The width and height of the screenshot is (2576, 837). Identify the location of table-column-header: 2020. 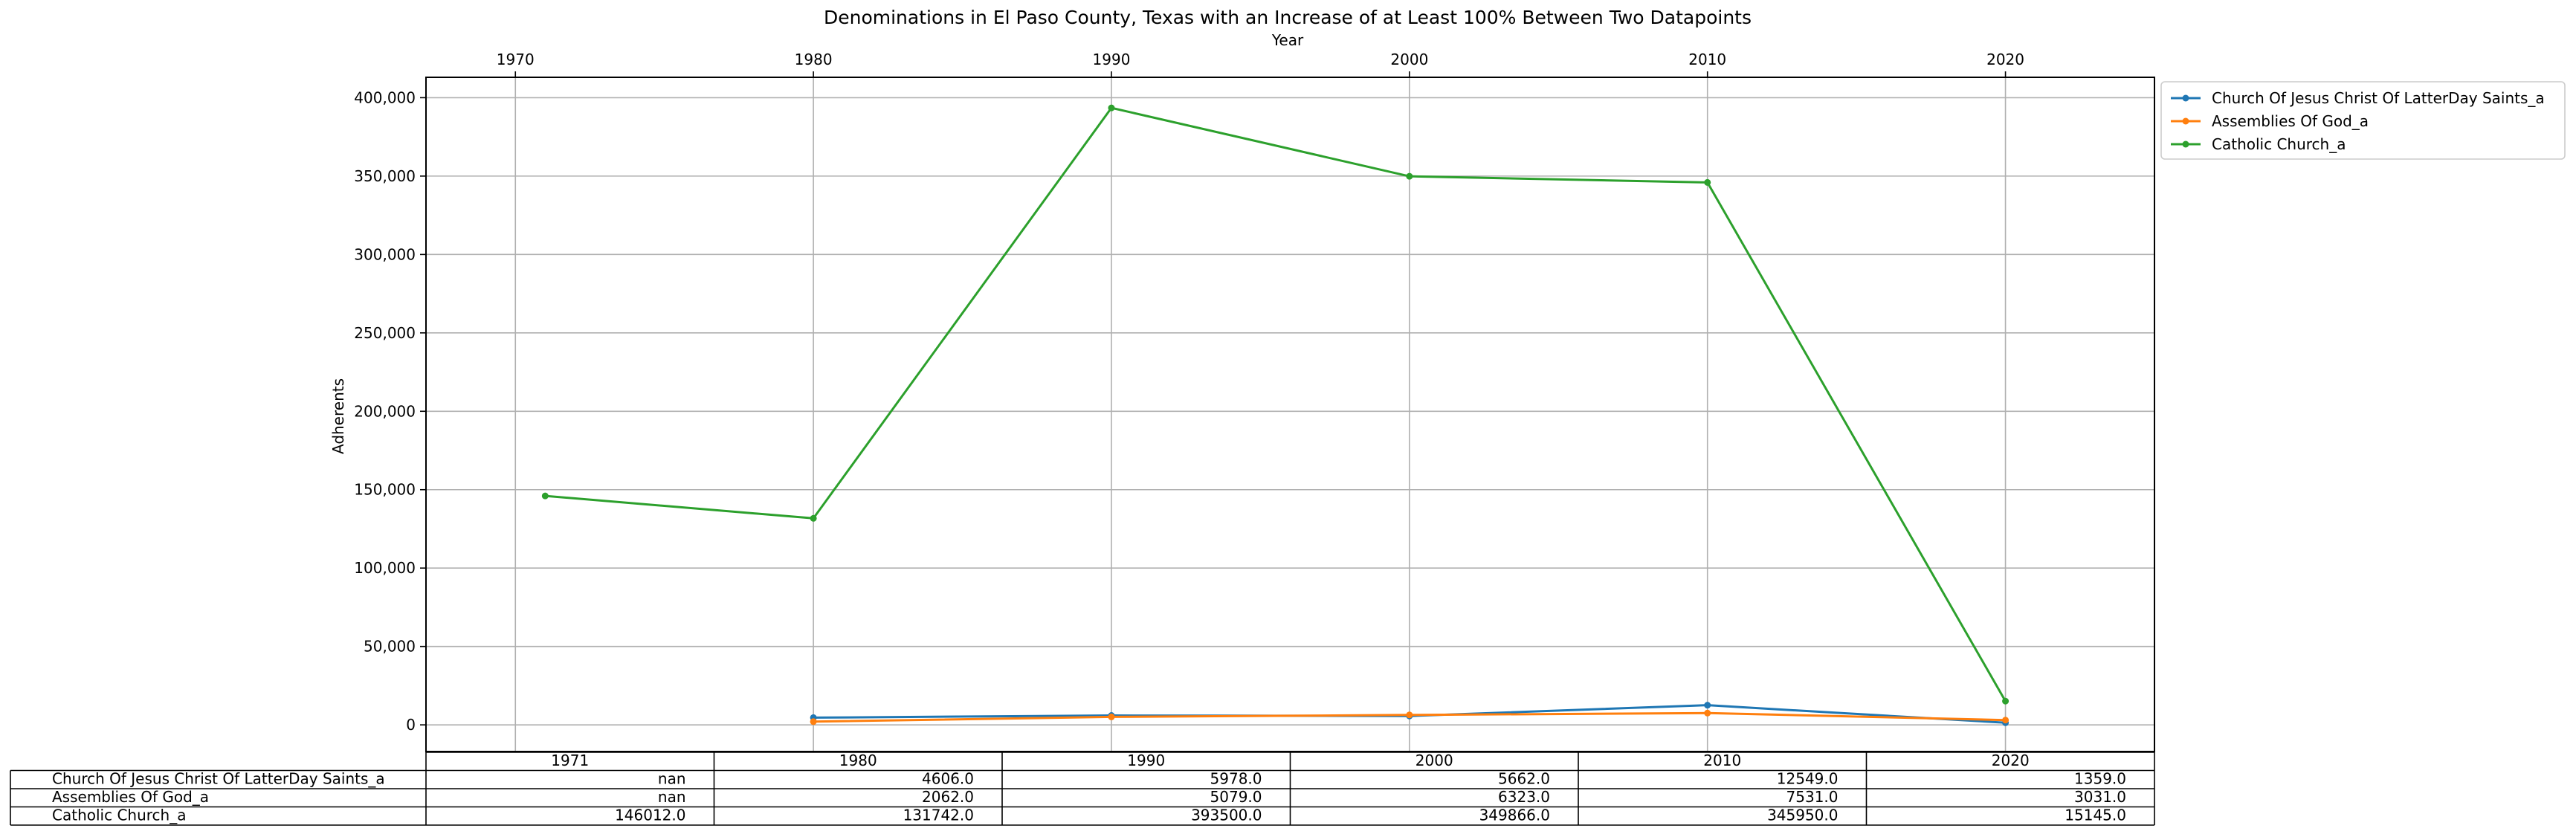
(2011, 760).